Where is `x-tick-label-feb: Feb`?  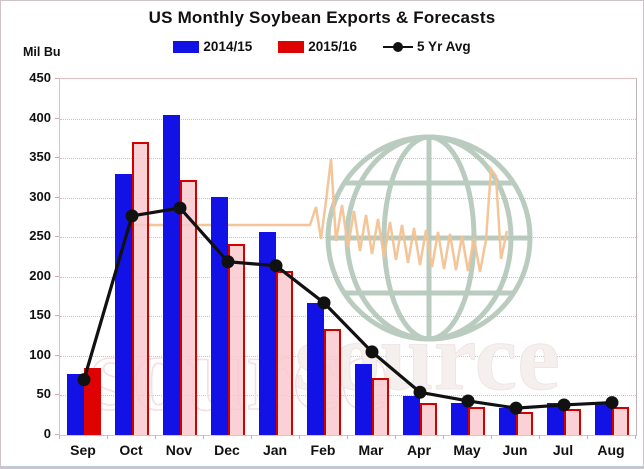
x-tick-label-feb: Feb is located at coordinates (323, 450).